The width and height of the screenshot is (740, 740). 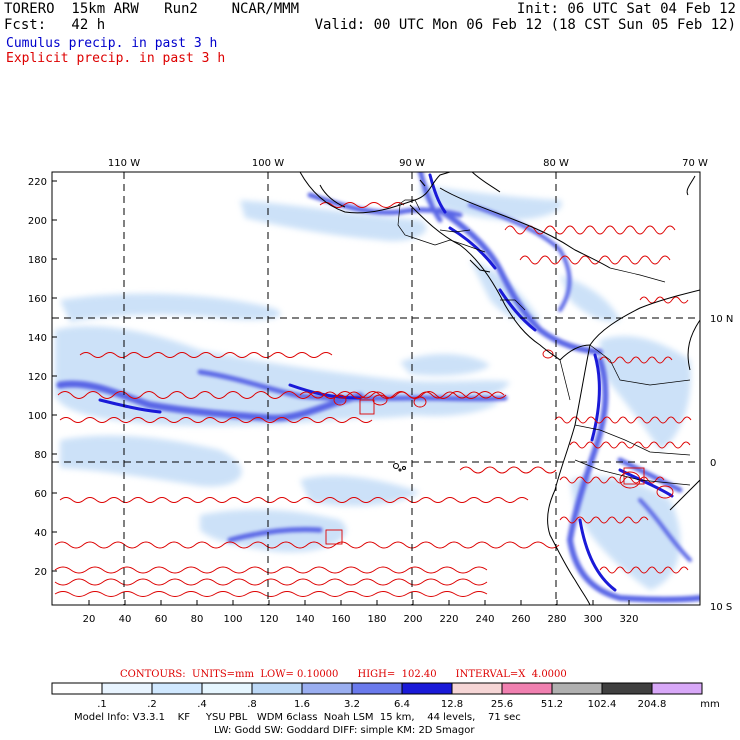 I want to click on y-tick-label: 180, so click(x=37, y=260).